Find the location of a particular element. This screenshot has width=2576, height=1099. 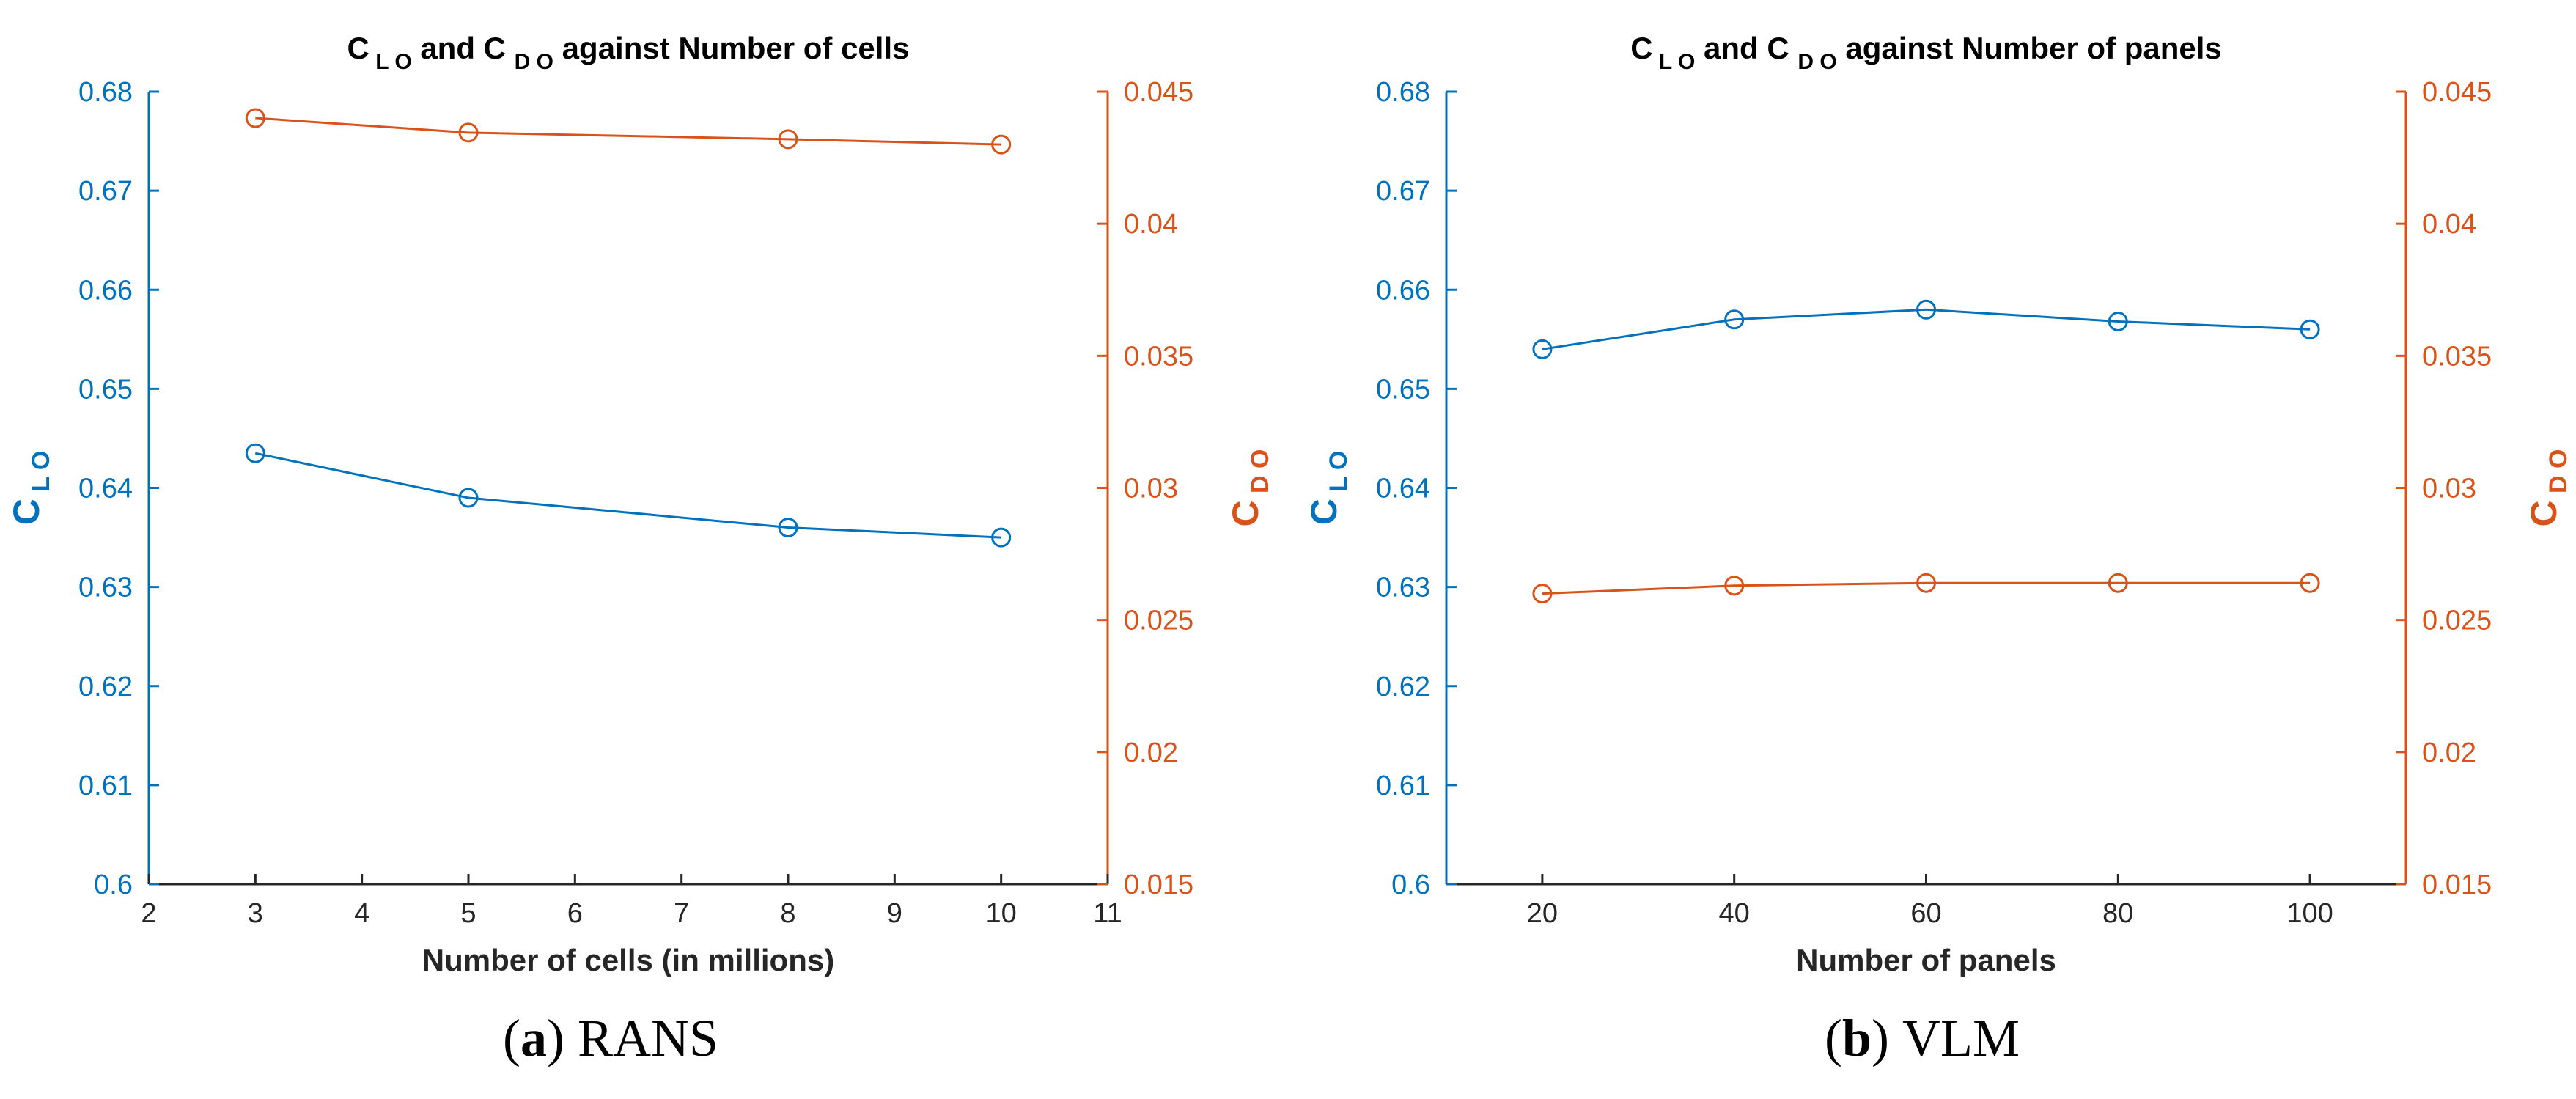

x-tick-label: 2 is located at coordinates (148, 913).